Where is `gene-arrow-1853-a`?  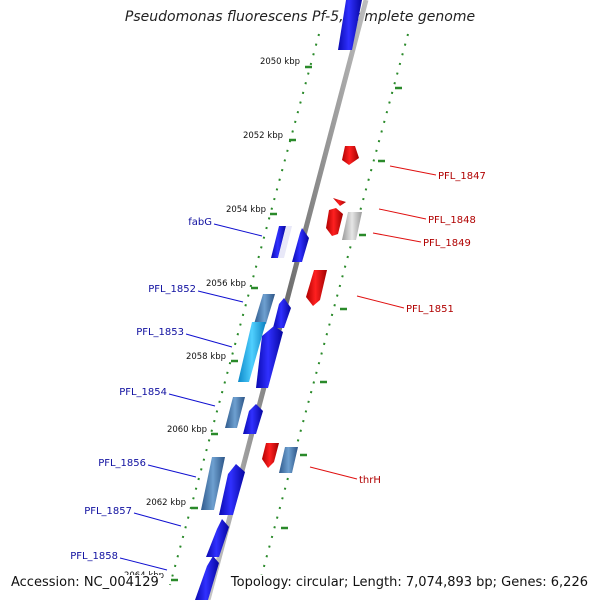 gene-arrow-1853-a is located at coordinates (252, 352).